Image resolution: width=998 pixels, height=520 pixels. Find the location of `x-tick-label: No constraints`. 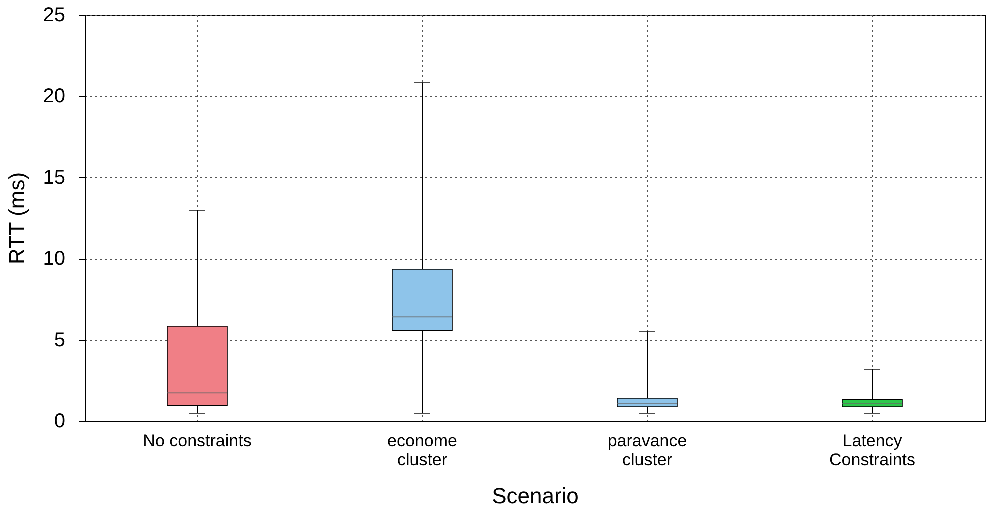

x-tick-label: No constraints is located at coordinates (197, 441).